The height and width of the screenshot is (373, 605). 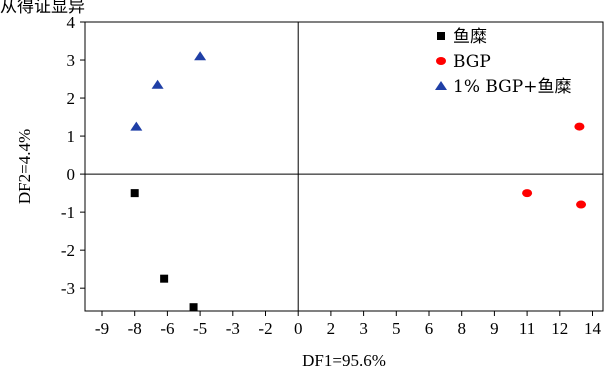 I want to click on x-tick-label: 8, so click(x=461, y=328).